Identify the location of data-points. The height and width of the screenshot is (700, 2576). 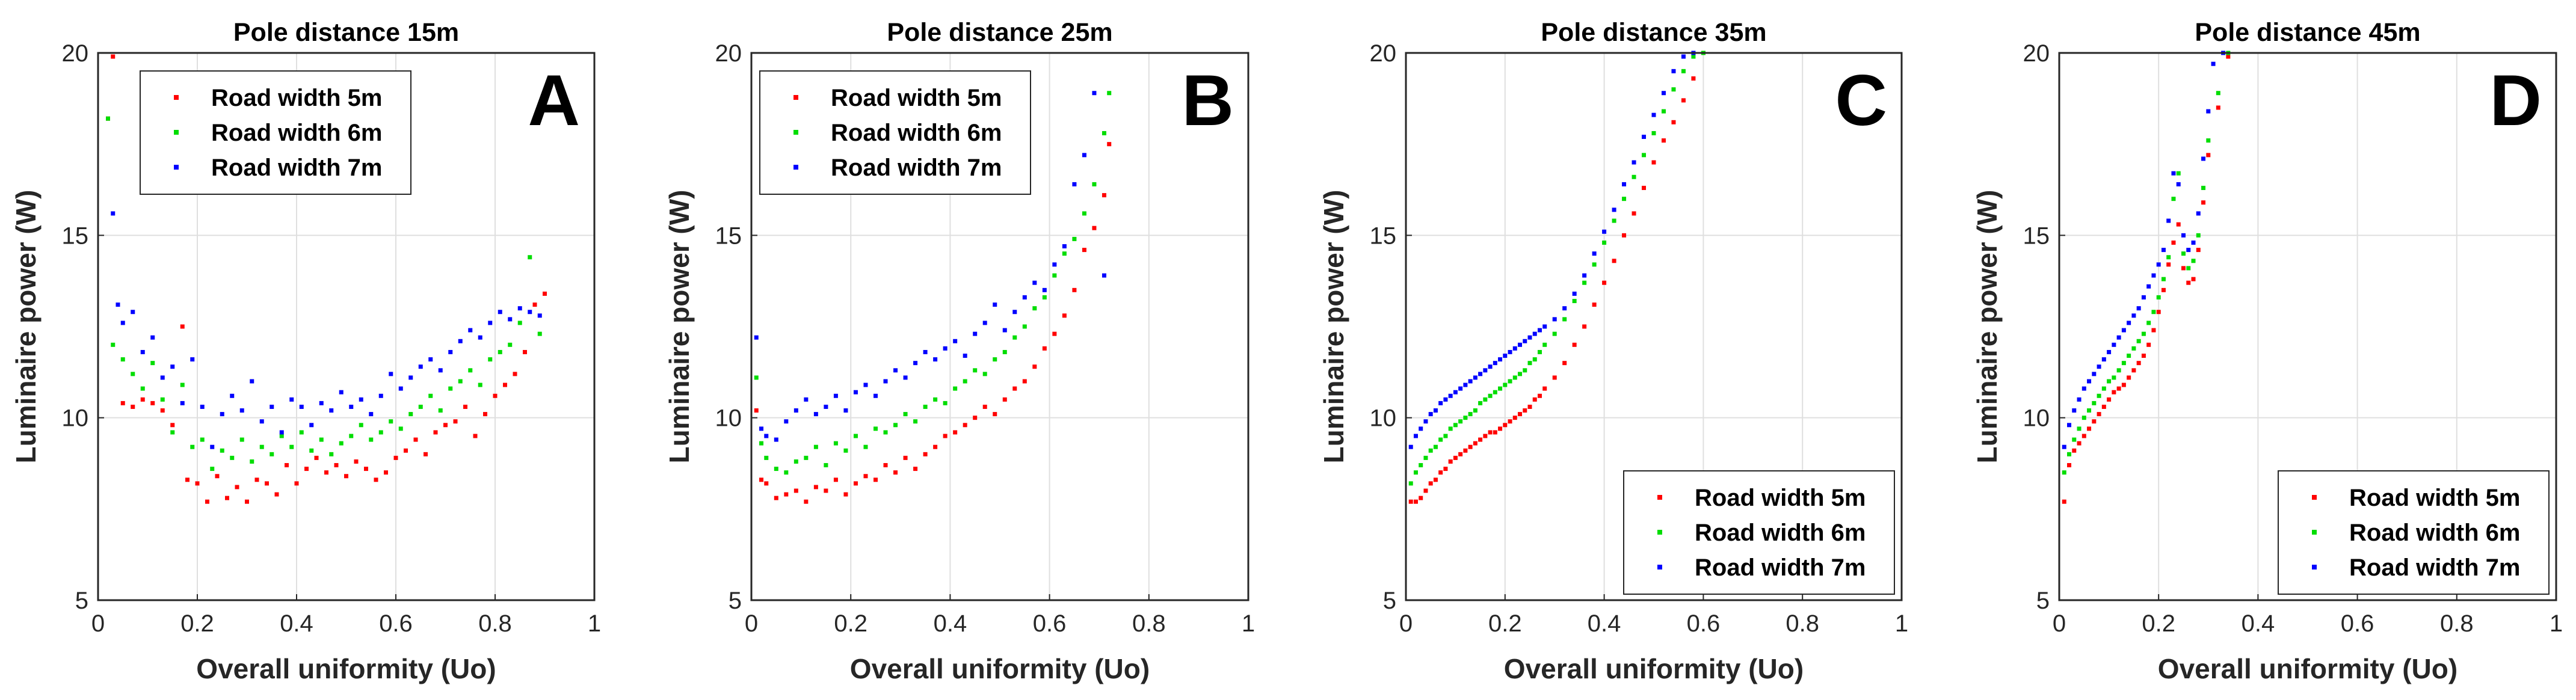
(933, 297).